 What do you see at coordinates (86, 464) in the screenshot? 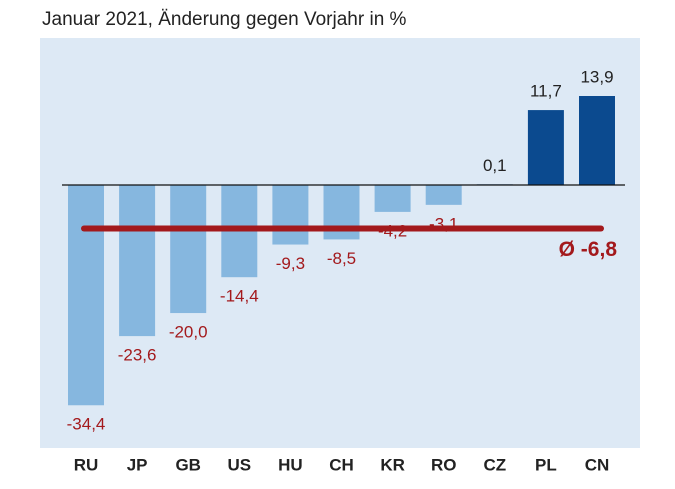
I see `x-tick-label: RU` at bounding box center [86, 464].